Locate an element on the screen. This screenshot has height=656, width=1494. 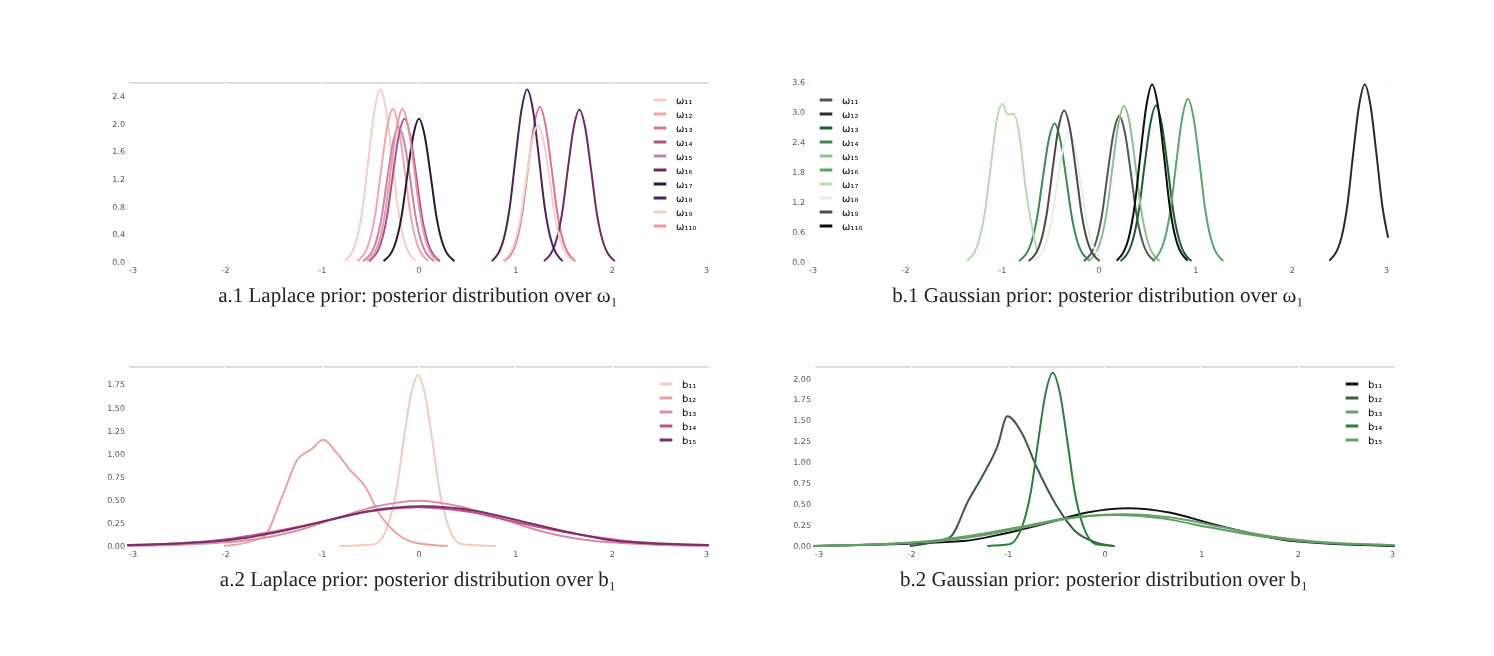
text: b.2 Gaussian prior: posterior distribution over b₁ is located at coordinates (1104, 581).